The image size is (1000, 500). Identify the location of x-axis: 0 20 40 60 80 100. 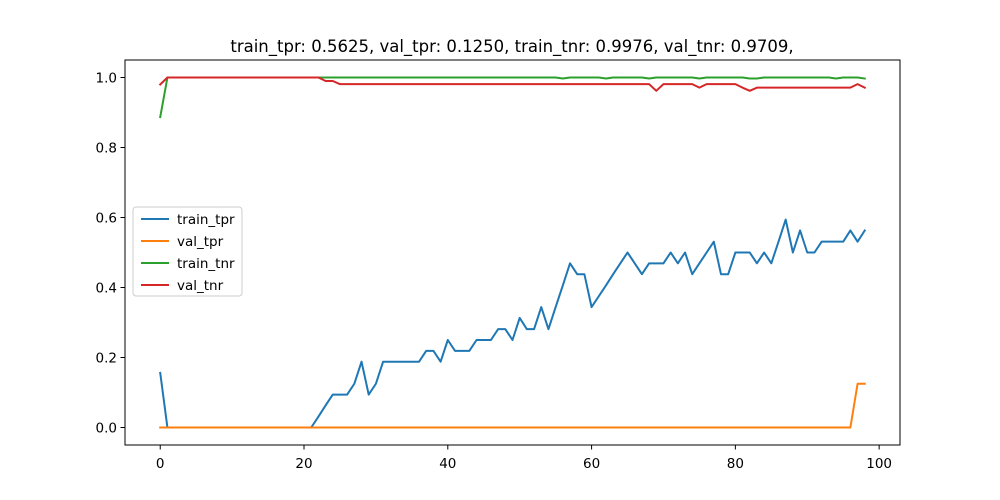
(524, 458).